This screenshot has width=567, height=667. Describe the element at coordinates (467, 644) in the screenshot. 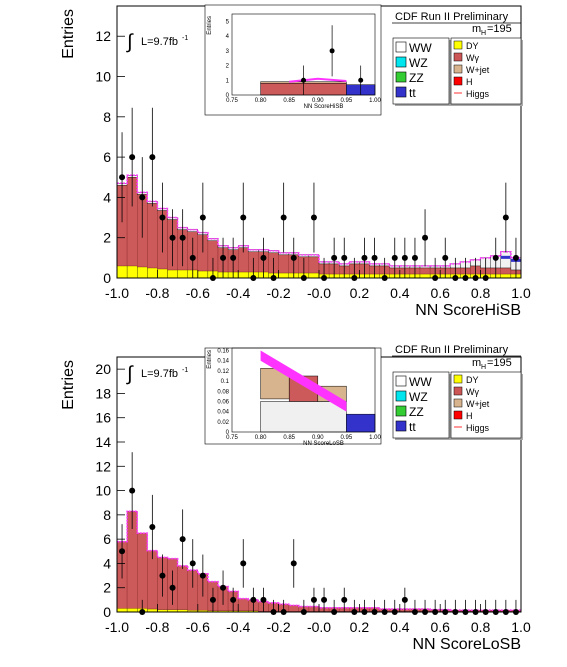

I see `x-axis-title: NN ScoreLoSB` at that location.